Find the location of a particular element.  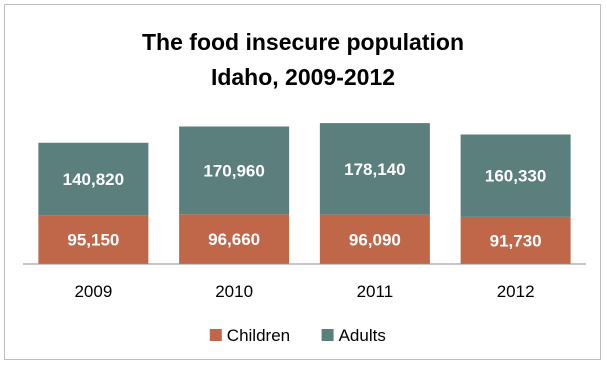

chart-title-line-2: Idaho, 2009-2012 is located at coordinates (303, 77).